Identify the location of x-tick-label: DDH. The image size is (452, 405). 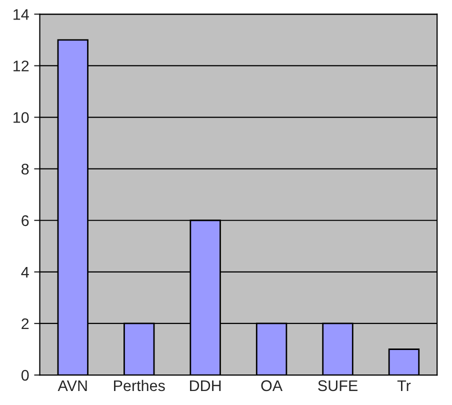
(205, 385).